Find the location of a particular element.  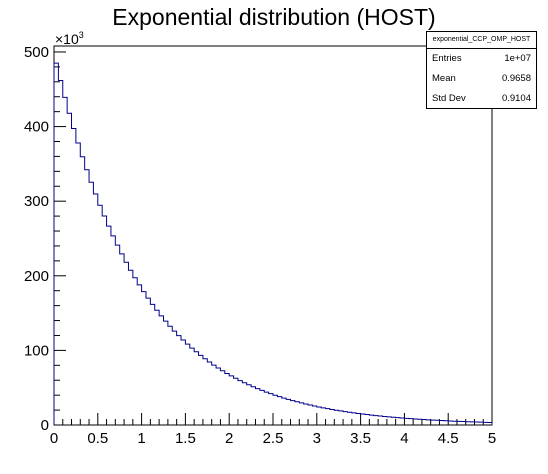

stats-entries-label: Entries is located at coordinates (447, 58).